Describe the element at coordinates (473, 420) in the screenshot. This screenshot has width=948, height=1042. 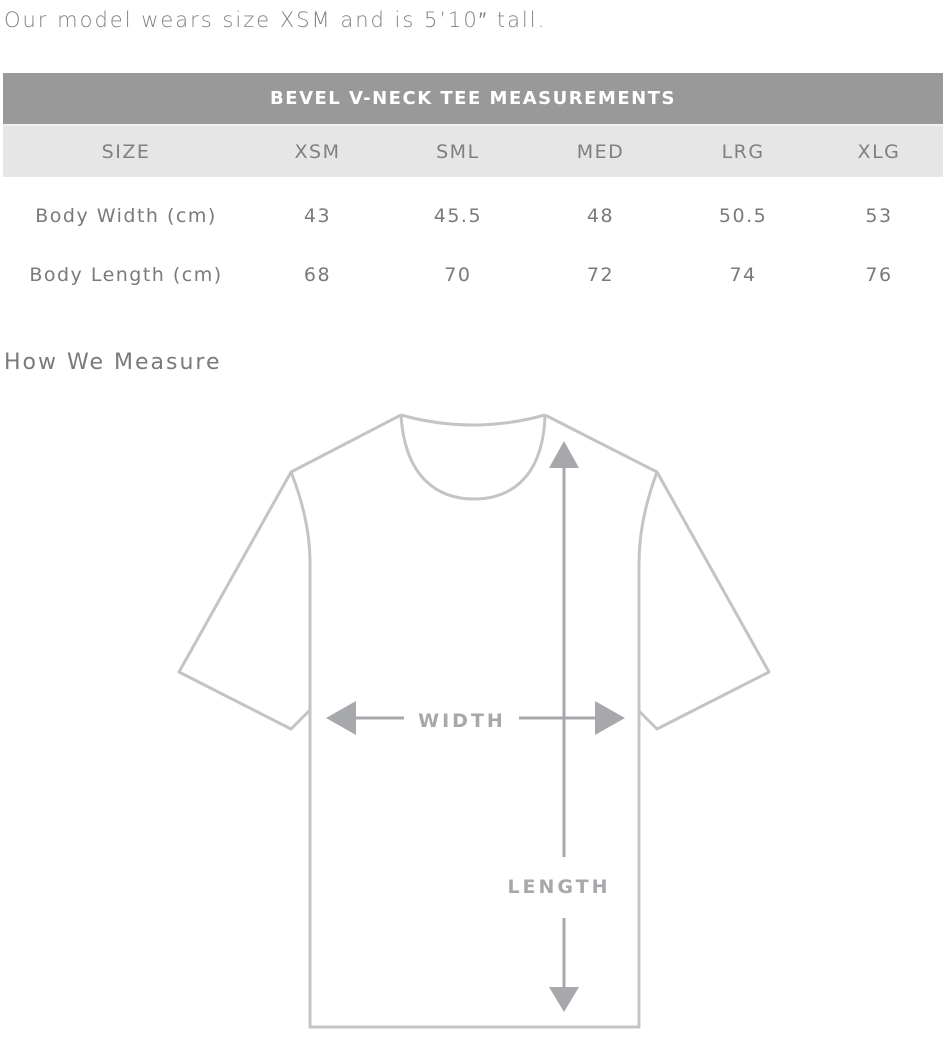
I see `neckline-back` at that location.